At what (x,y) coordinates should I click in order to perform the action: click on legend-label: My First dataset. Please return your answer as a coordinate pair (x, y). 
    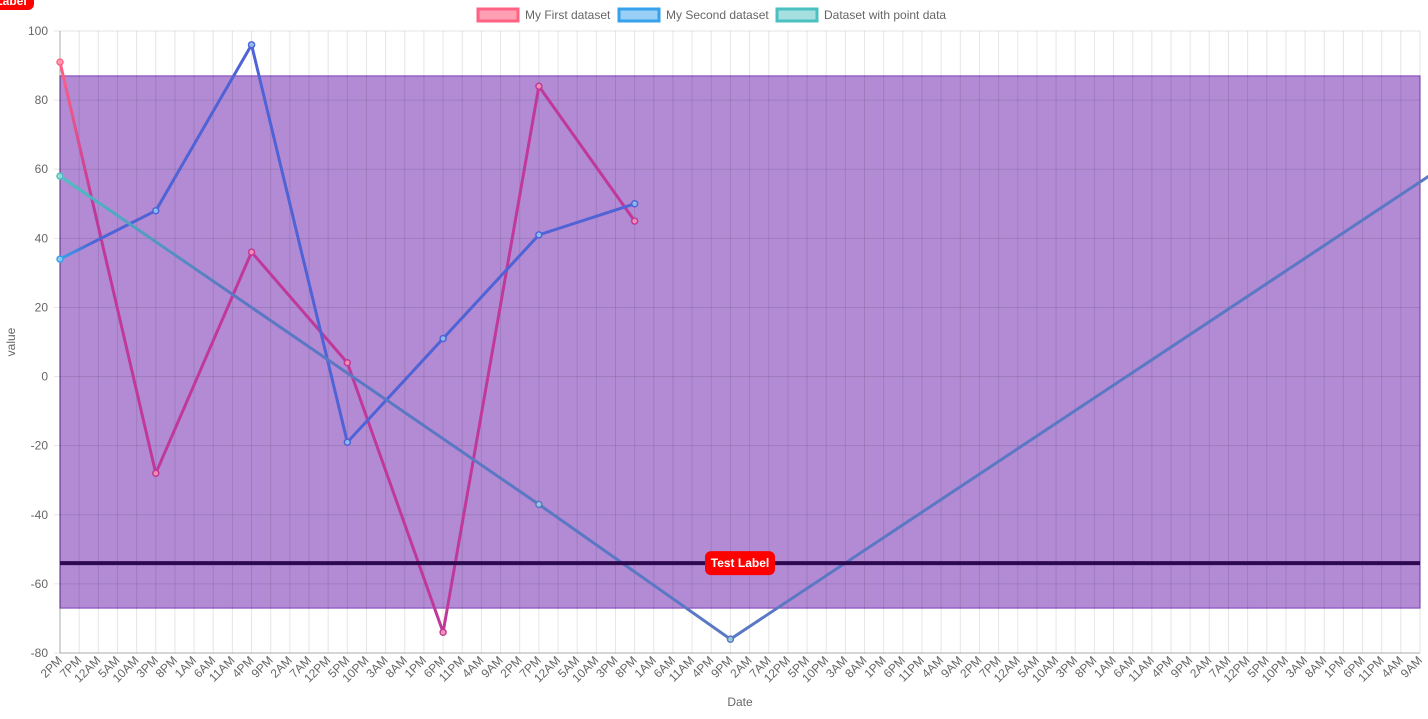
    Looking at the image, I should click on (568, 15).